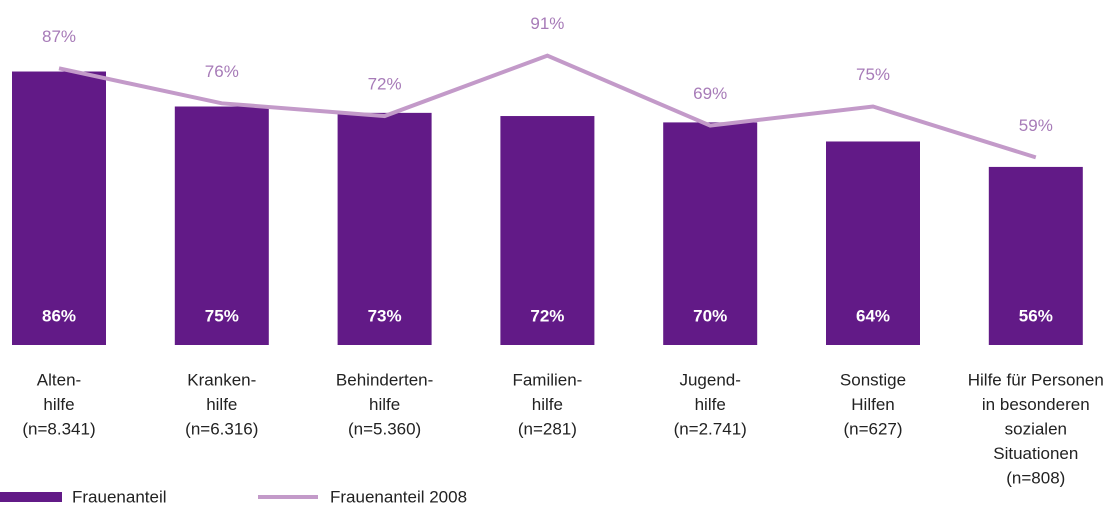 The height and width of the screenshot is (510, 1115). Describe the element at coordinates (710, 428) in the screenshot. I see `x-tick-label: (n=2.741)` at that location.